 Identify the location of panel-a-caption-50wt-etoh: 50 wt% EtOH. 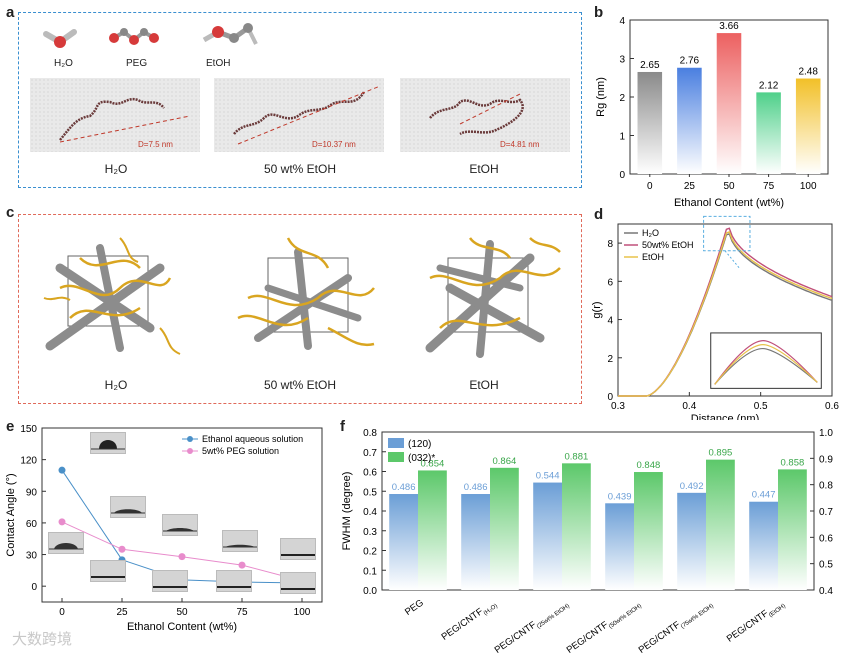
(300, 169).